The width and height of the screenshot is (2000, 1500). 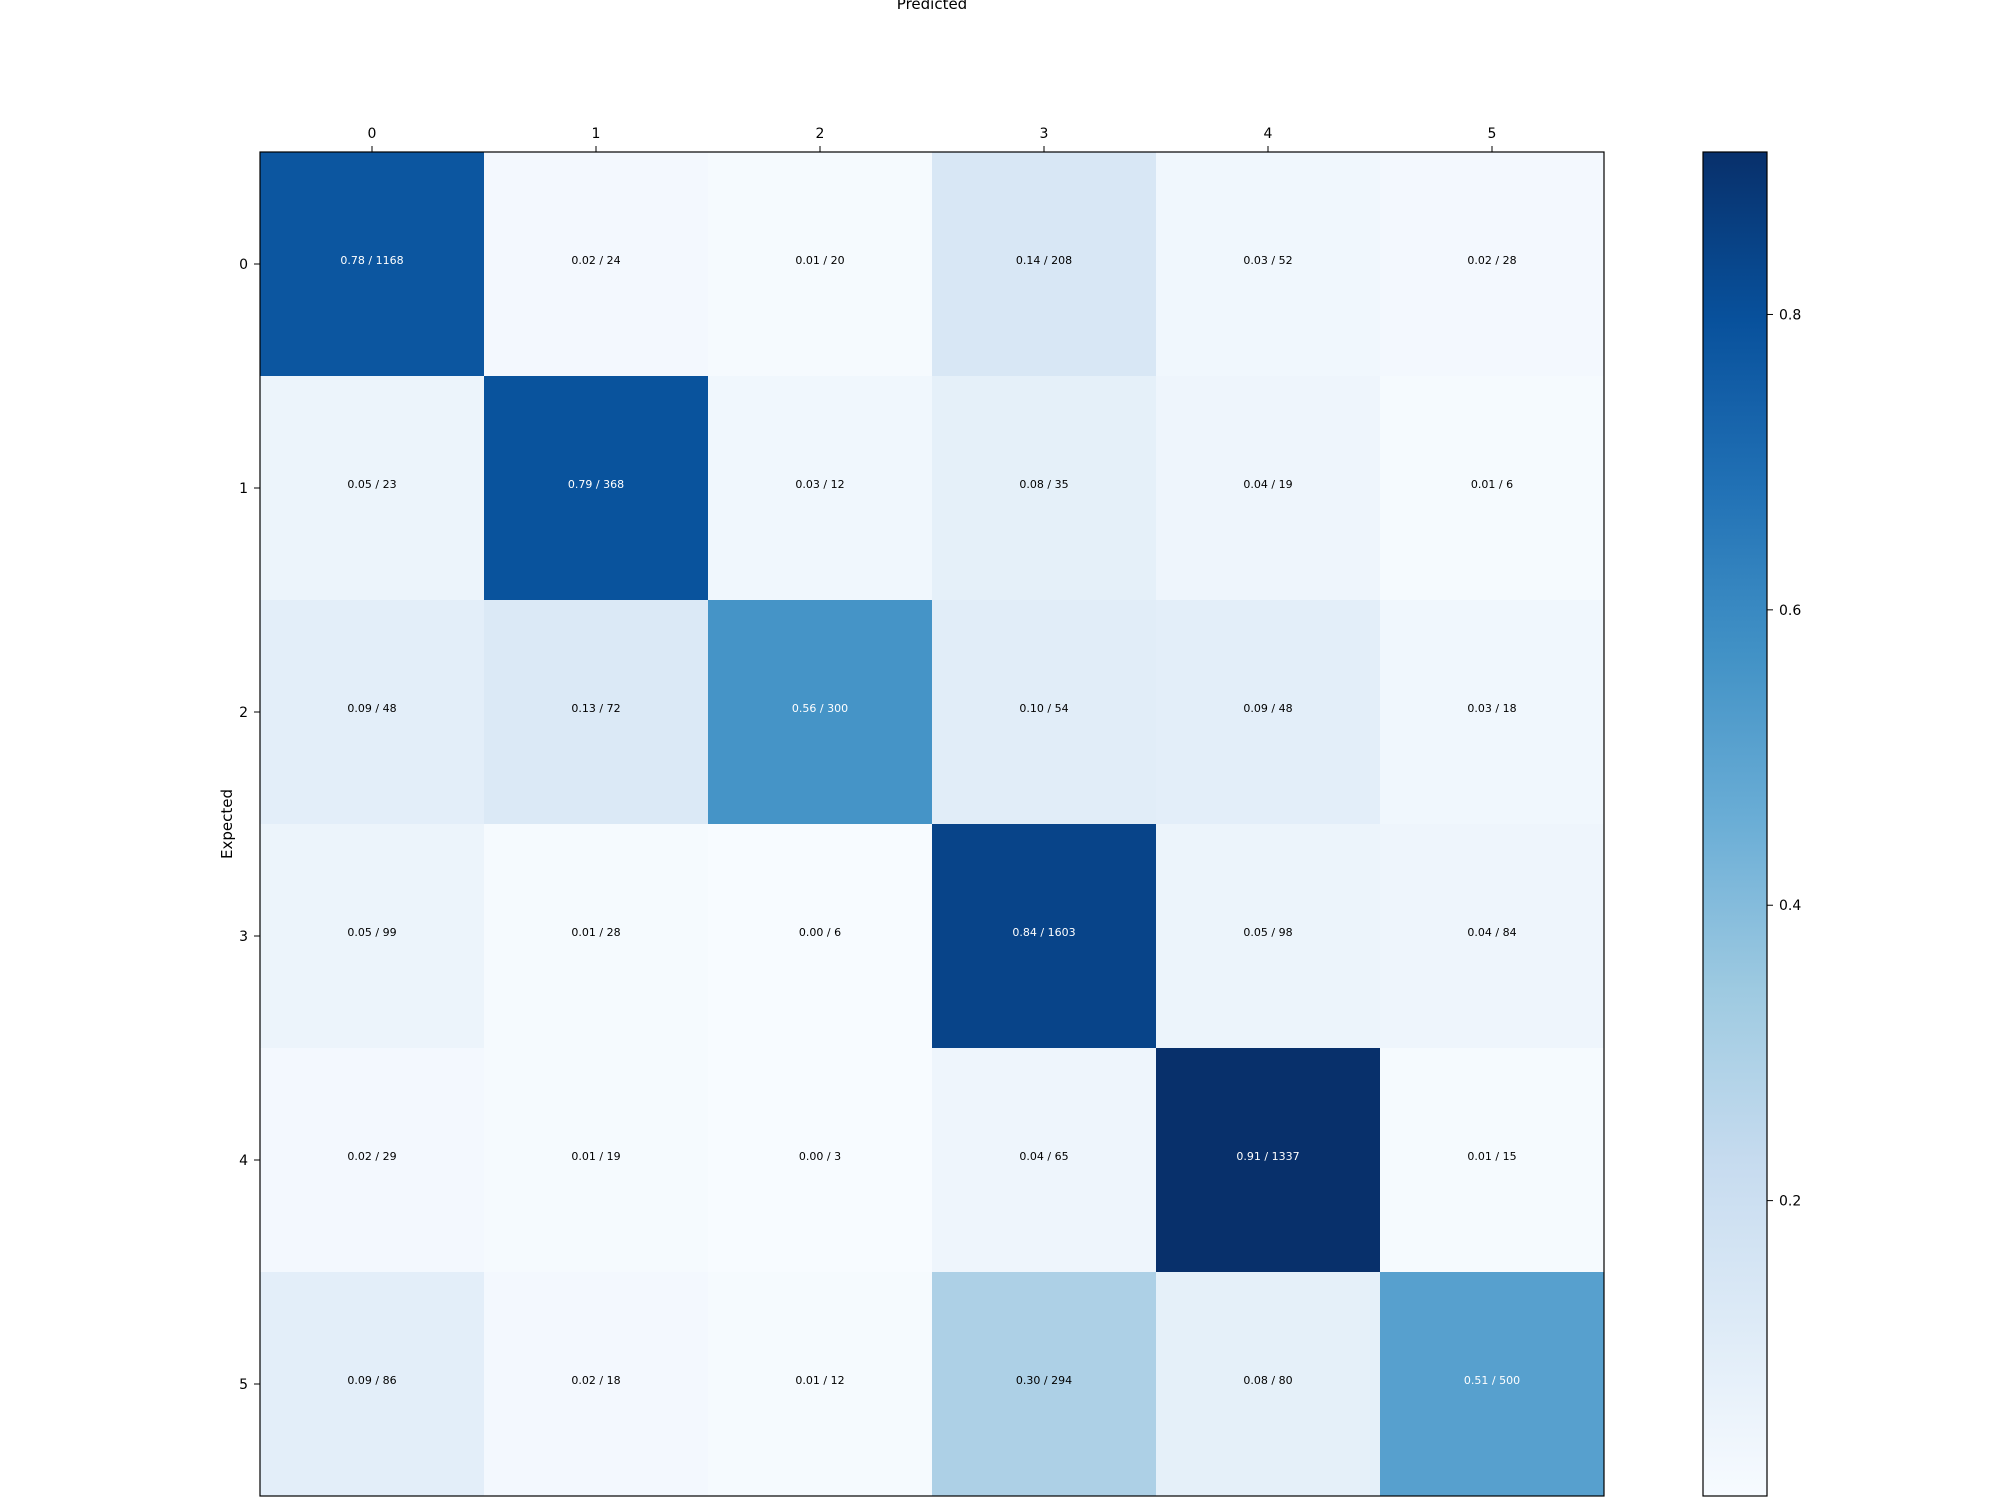 What do you see at coordinates (932, 139) in the screenshot?
I see `x-axis-ticks: 0 1 2 3 4 5` at bounding box center [932, 139].